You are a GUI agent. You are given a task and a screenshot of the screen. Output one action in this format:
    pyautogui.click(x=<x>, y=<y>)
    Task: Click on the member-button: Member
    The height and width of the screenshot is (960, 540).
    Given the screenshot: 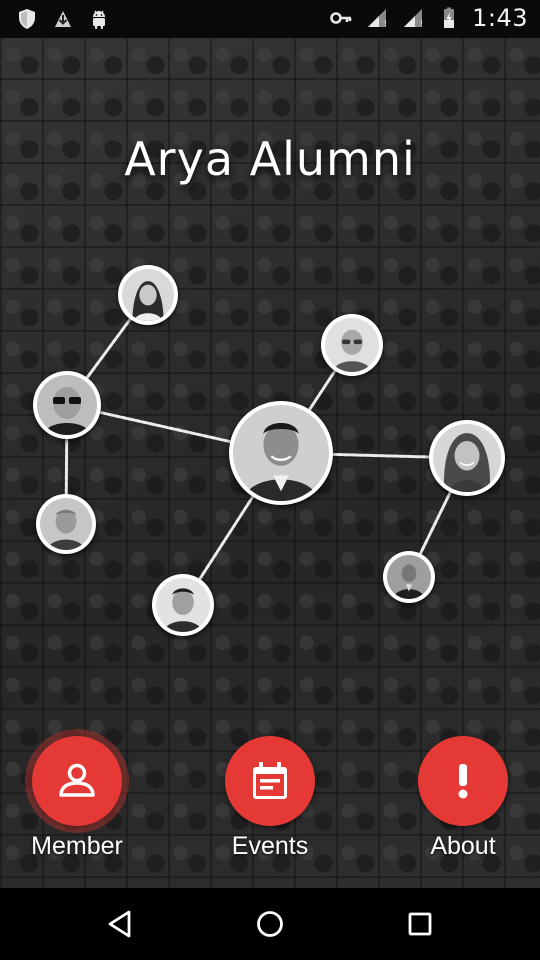 What is the action you would take?
    pyautogui.click(x=83, y=801)
    